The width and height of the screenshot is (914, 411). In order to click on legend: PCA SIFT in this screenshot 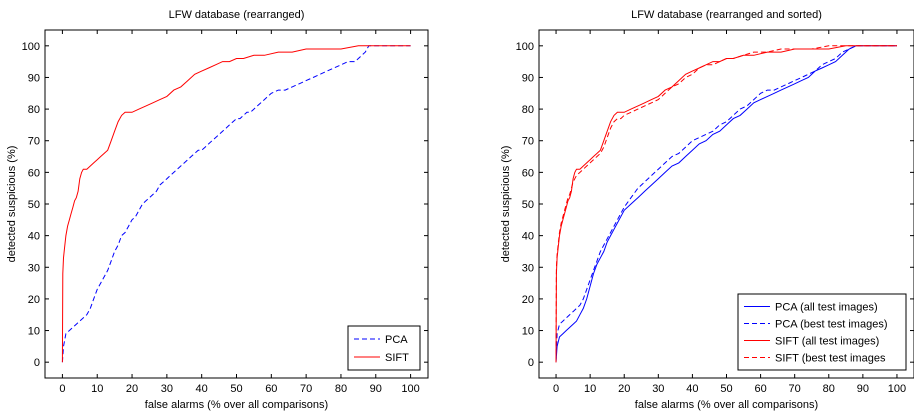, I will do `click(384, 348)`.